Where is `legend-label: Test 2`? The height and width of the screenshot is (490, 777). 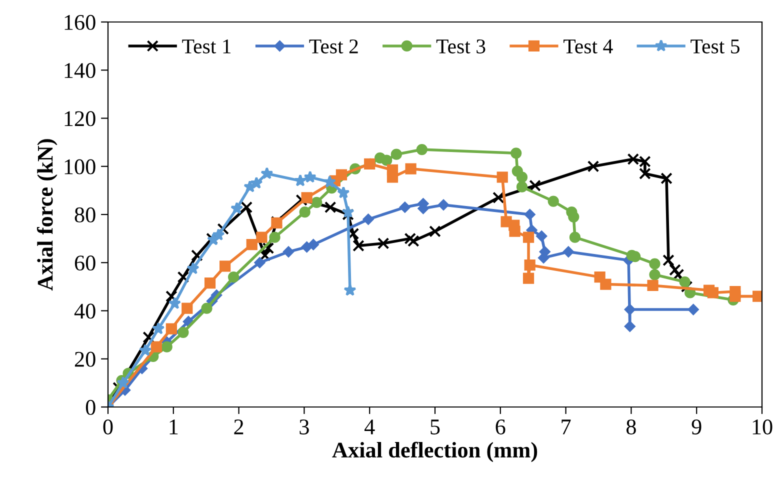 legend-label: Test 2 is located at coordinates (333, 46).